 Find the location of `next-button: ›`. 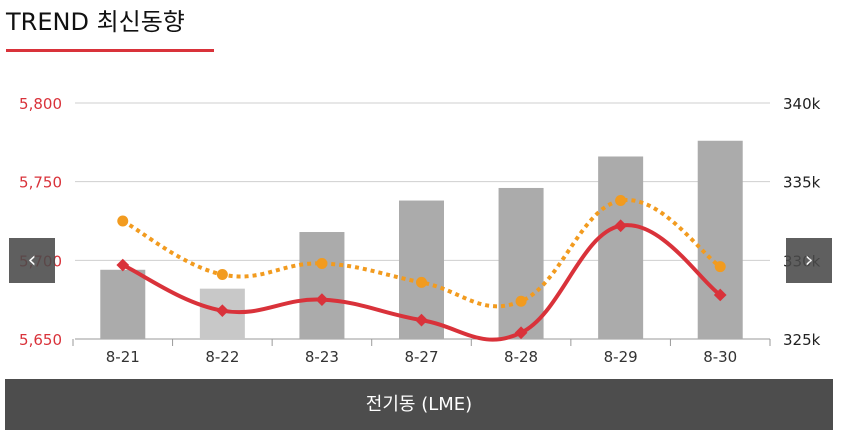

next-button: › is located at coordinates (809, 260).